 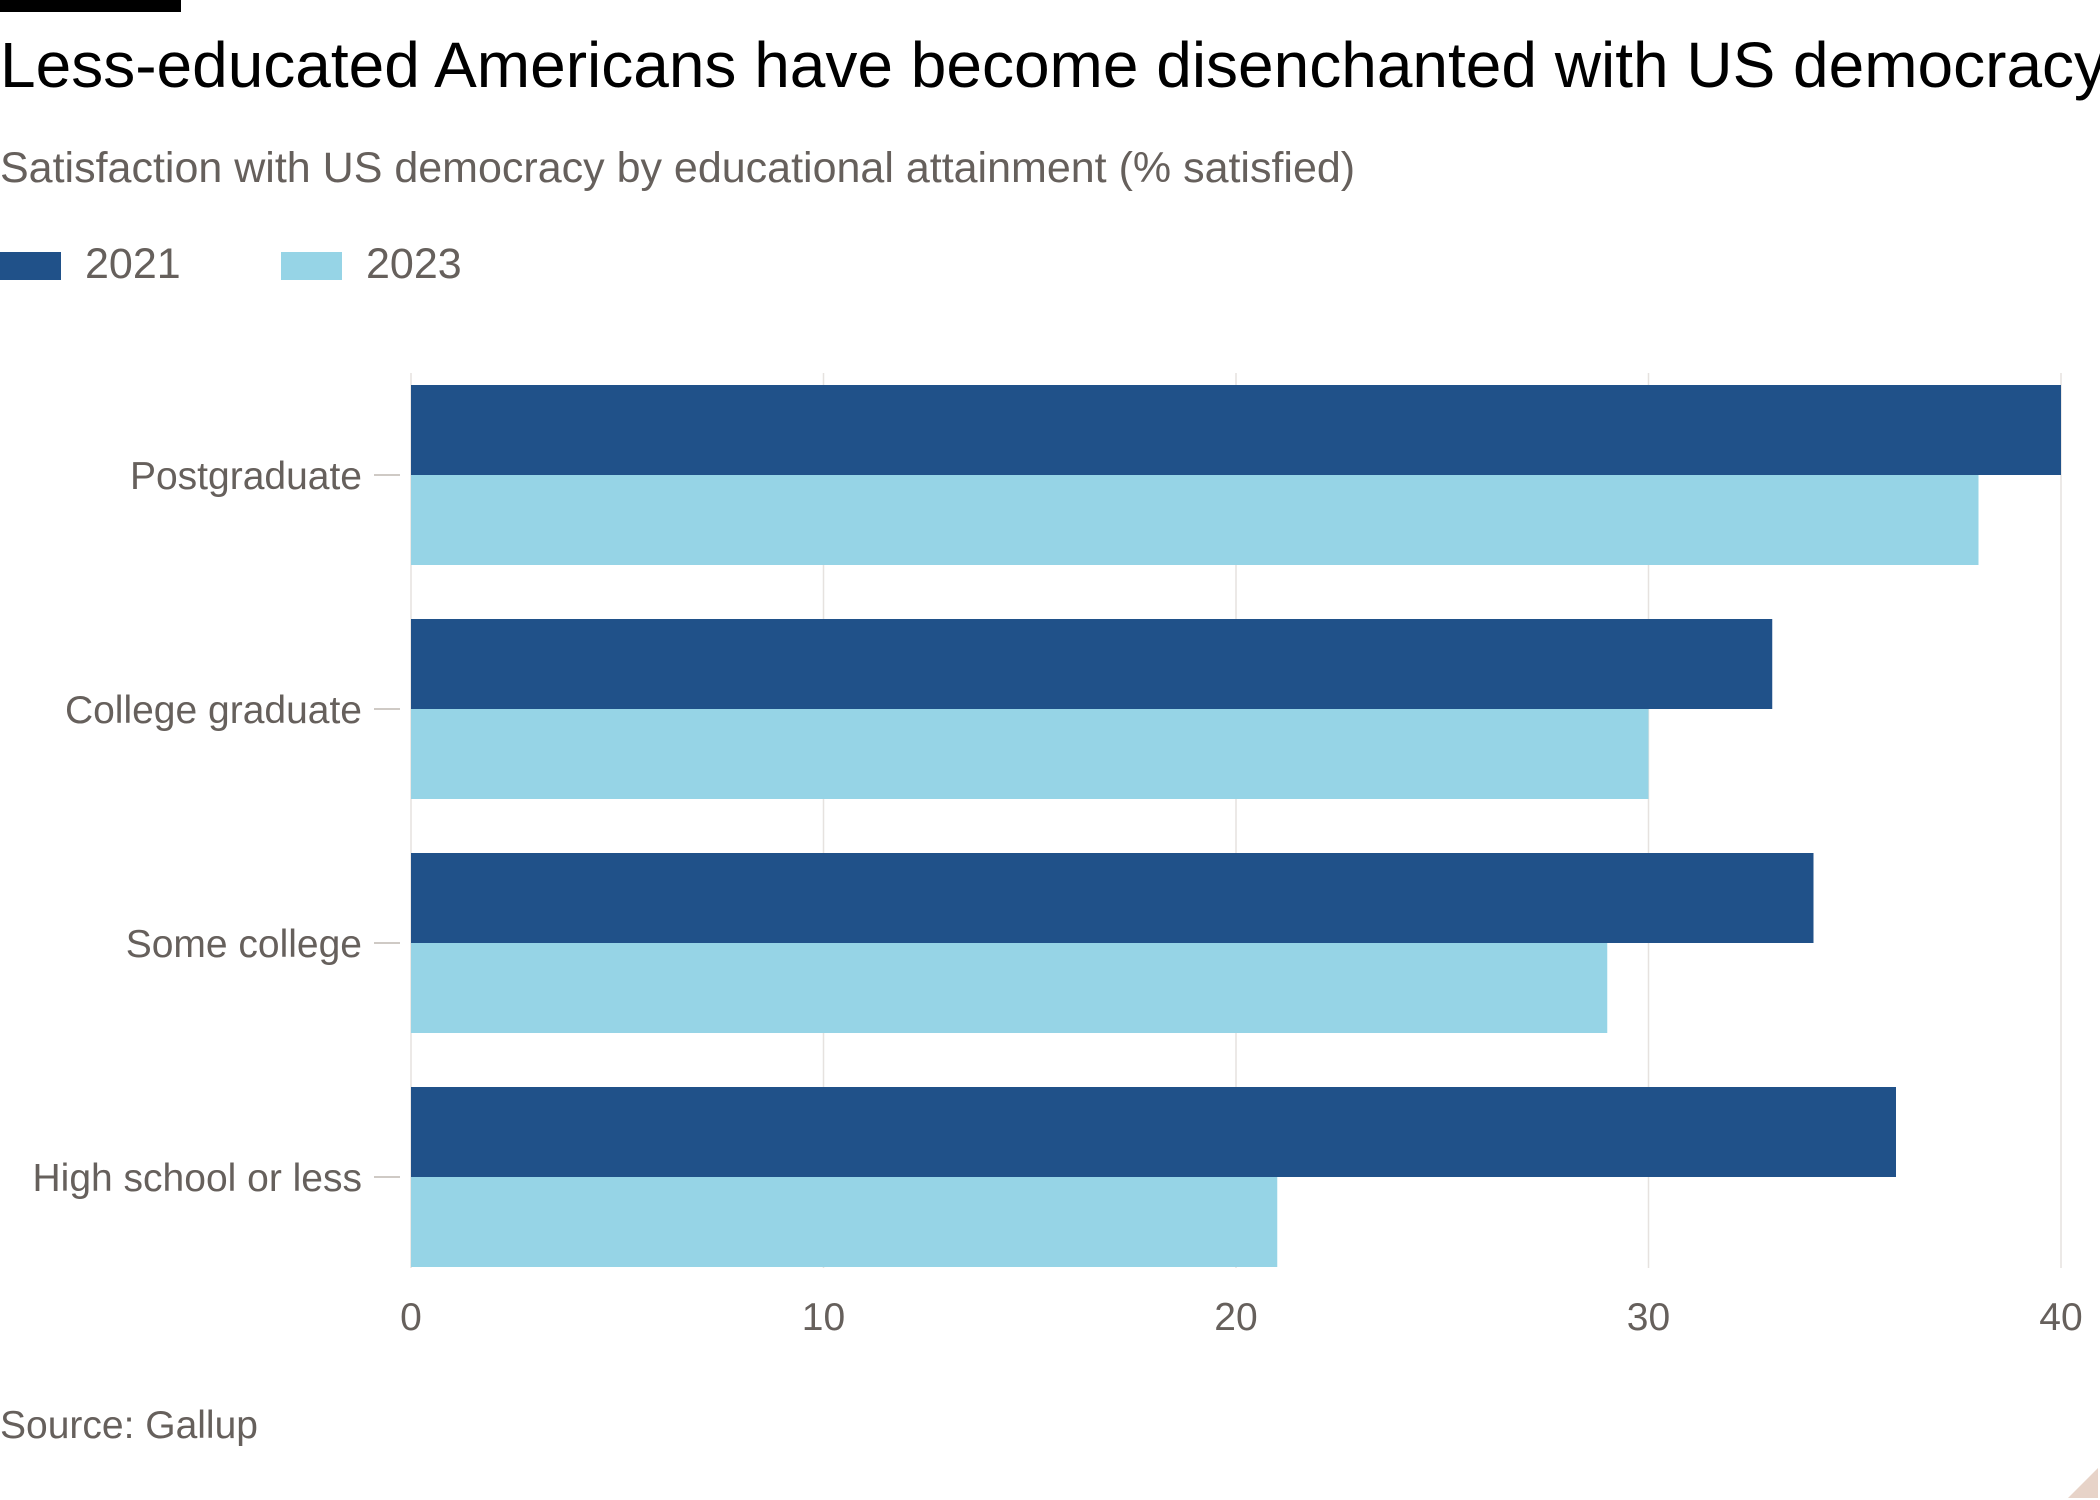 What do you see at coordinates (823, 1317) in the screenshot?
I see `x-tick-label-10: 10` at bounding box center [823, 1317].